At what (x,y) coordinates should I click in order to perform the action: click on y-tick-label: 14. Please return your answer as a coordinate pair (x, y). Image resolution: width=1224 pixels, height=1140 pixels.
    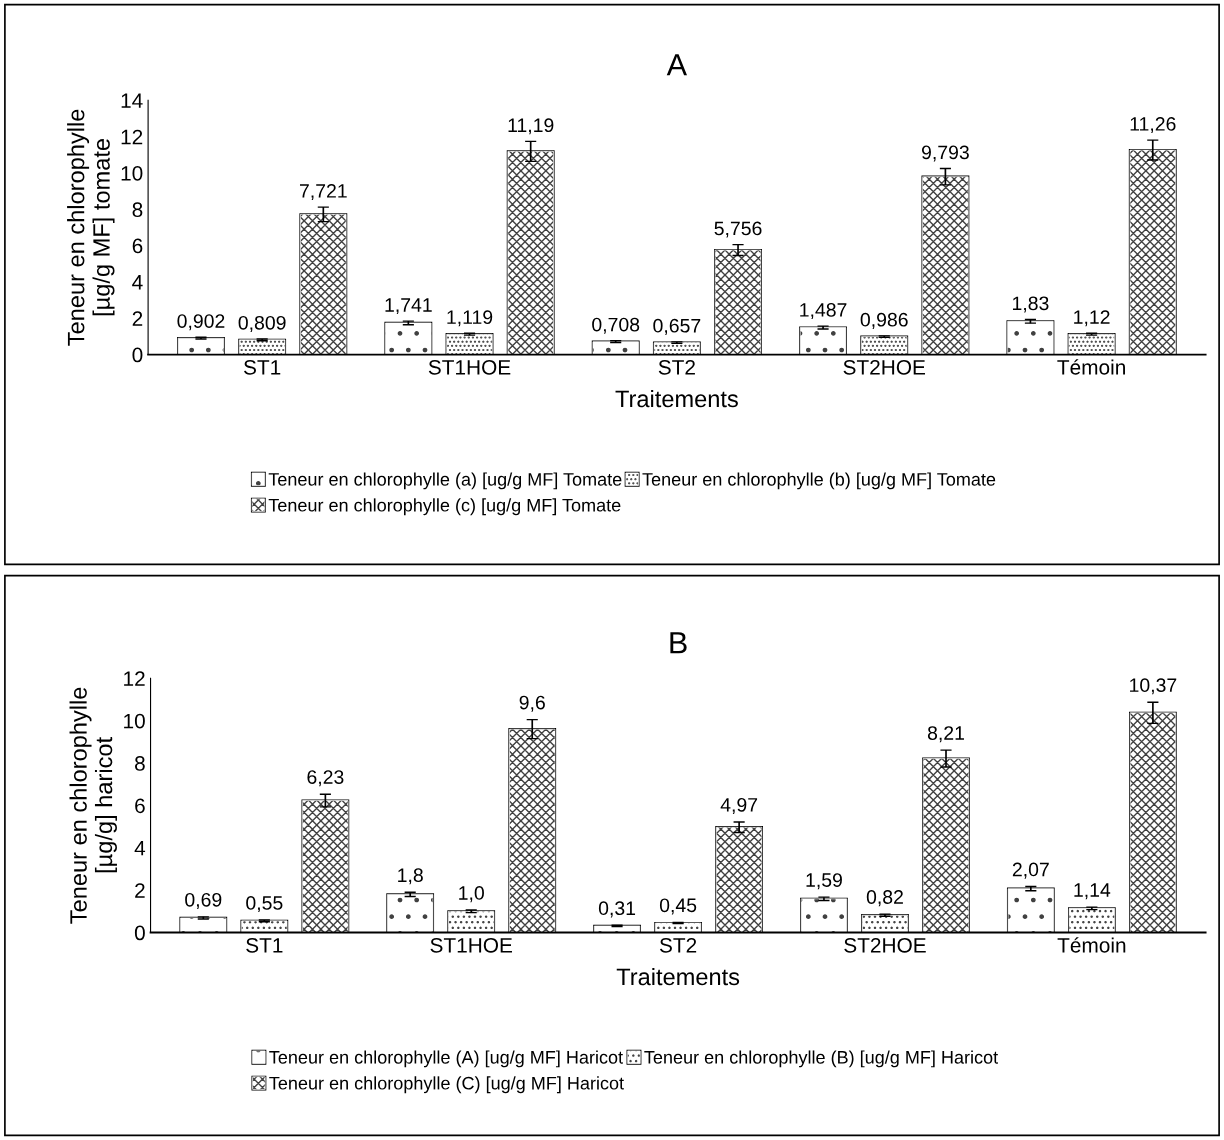
    Looking at the image, I should click on (132, 100).